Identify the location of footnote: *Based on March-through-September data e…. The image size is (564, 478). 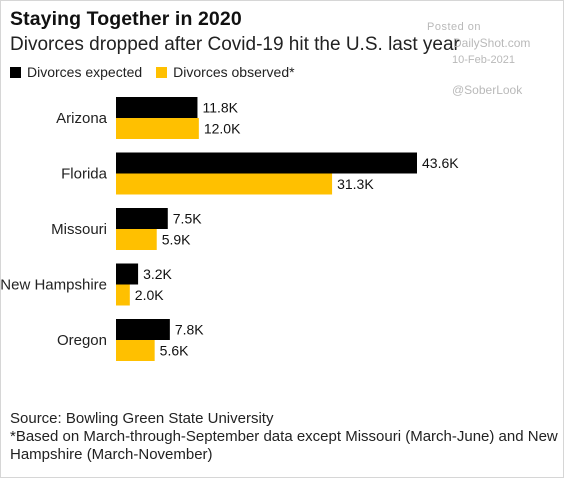
(284, 445).